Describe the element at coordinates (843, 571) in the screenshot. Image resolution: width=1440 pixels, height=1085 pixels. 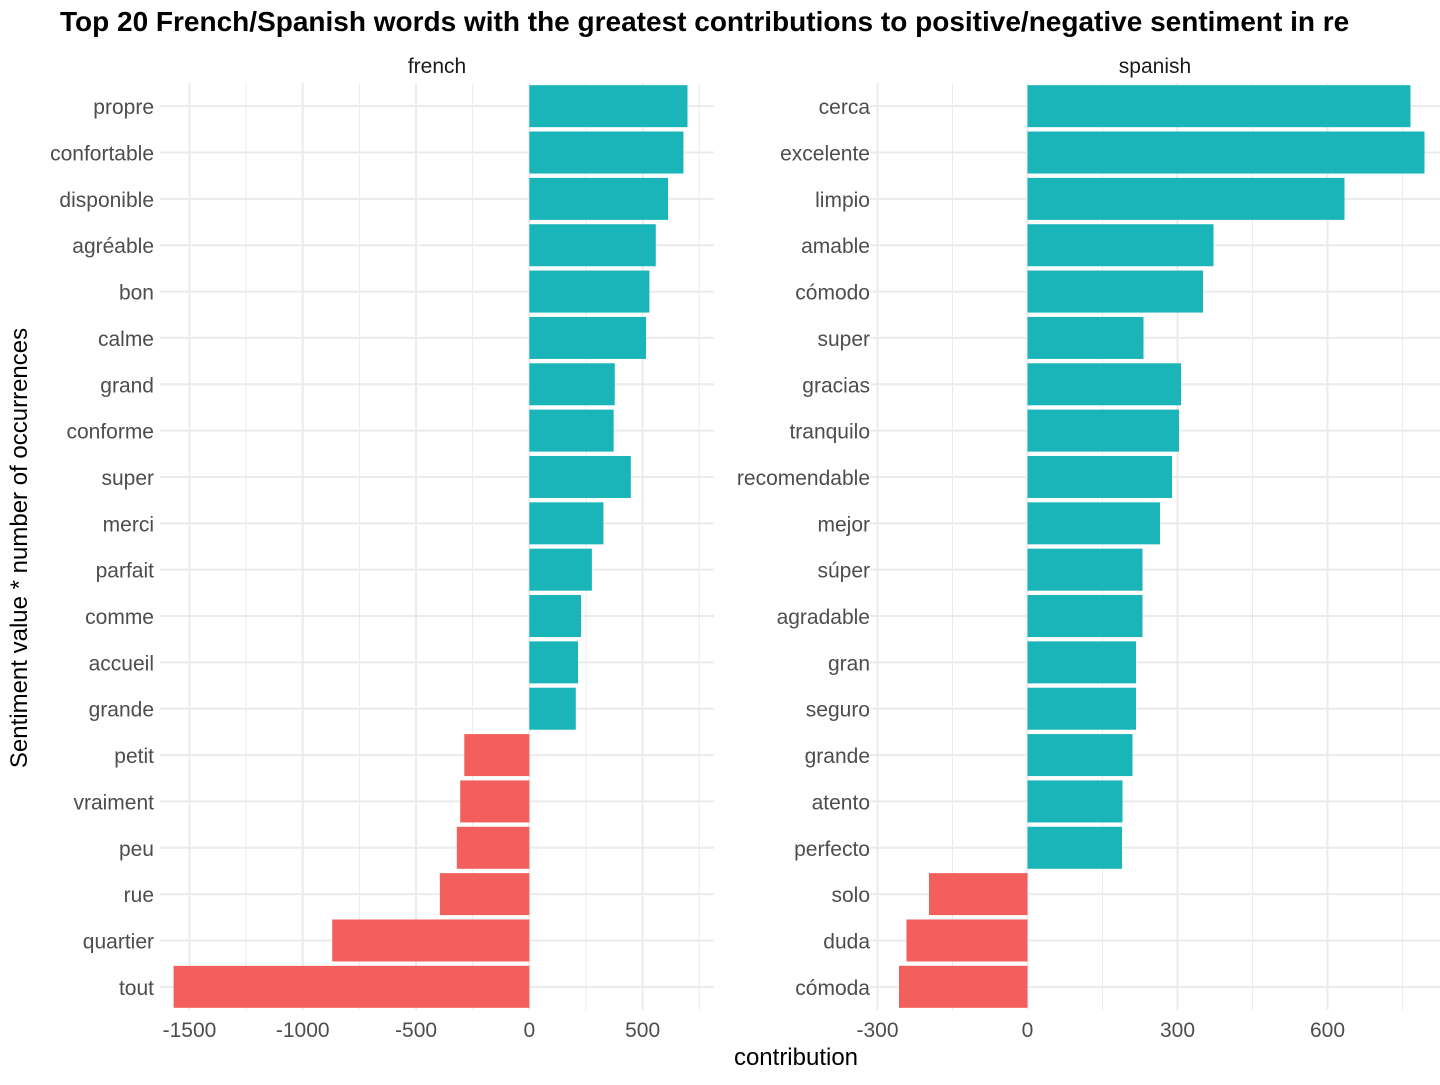
I see `y-tick-label: súper` at that location.